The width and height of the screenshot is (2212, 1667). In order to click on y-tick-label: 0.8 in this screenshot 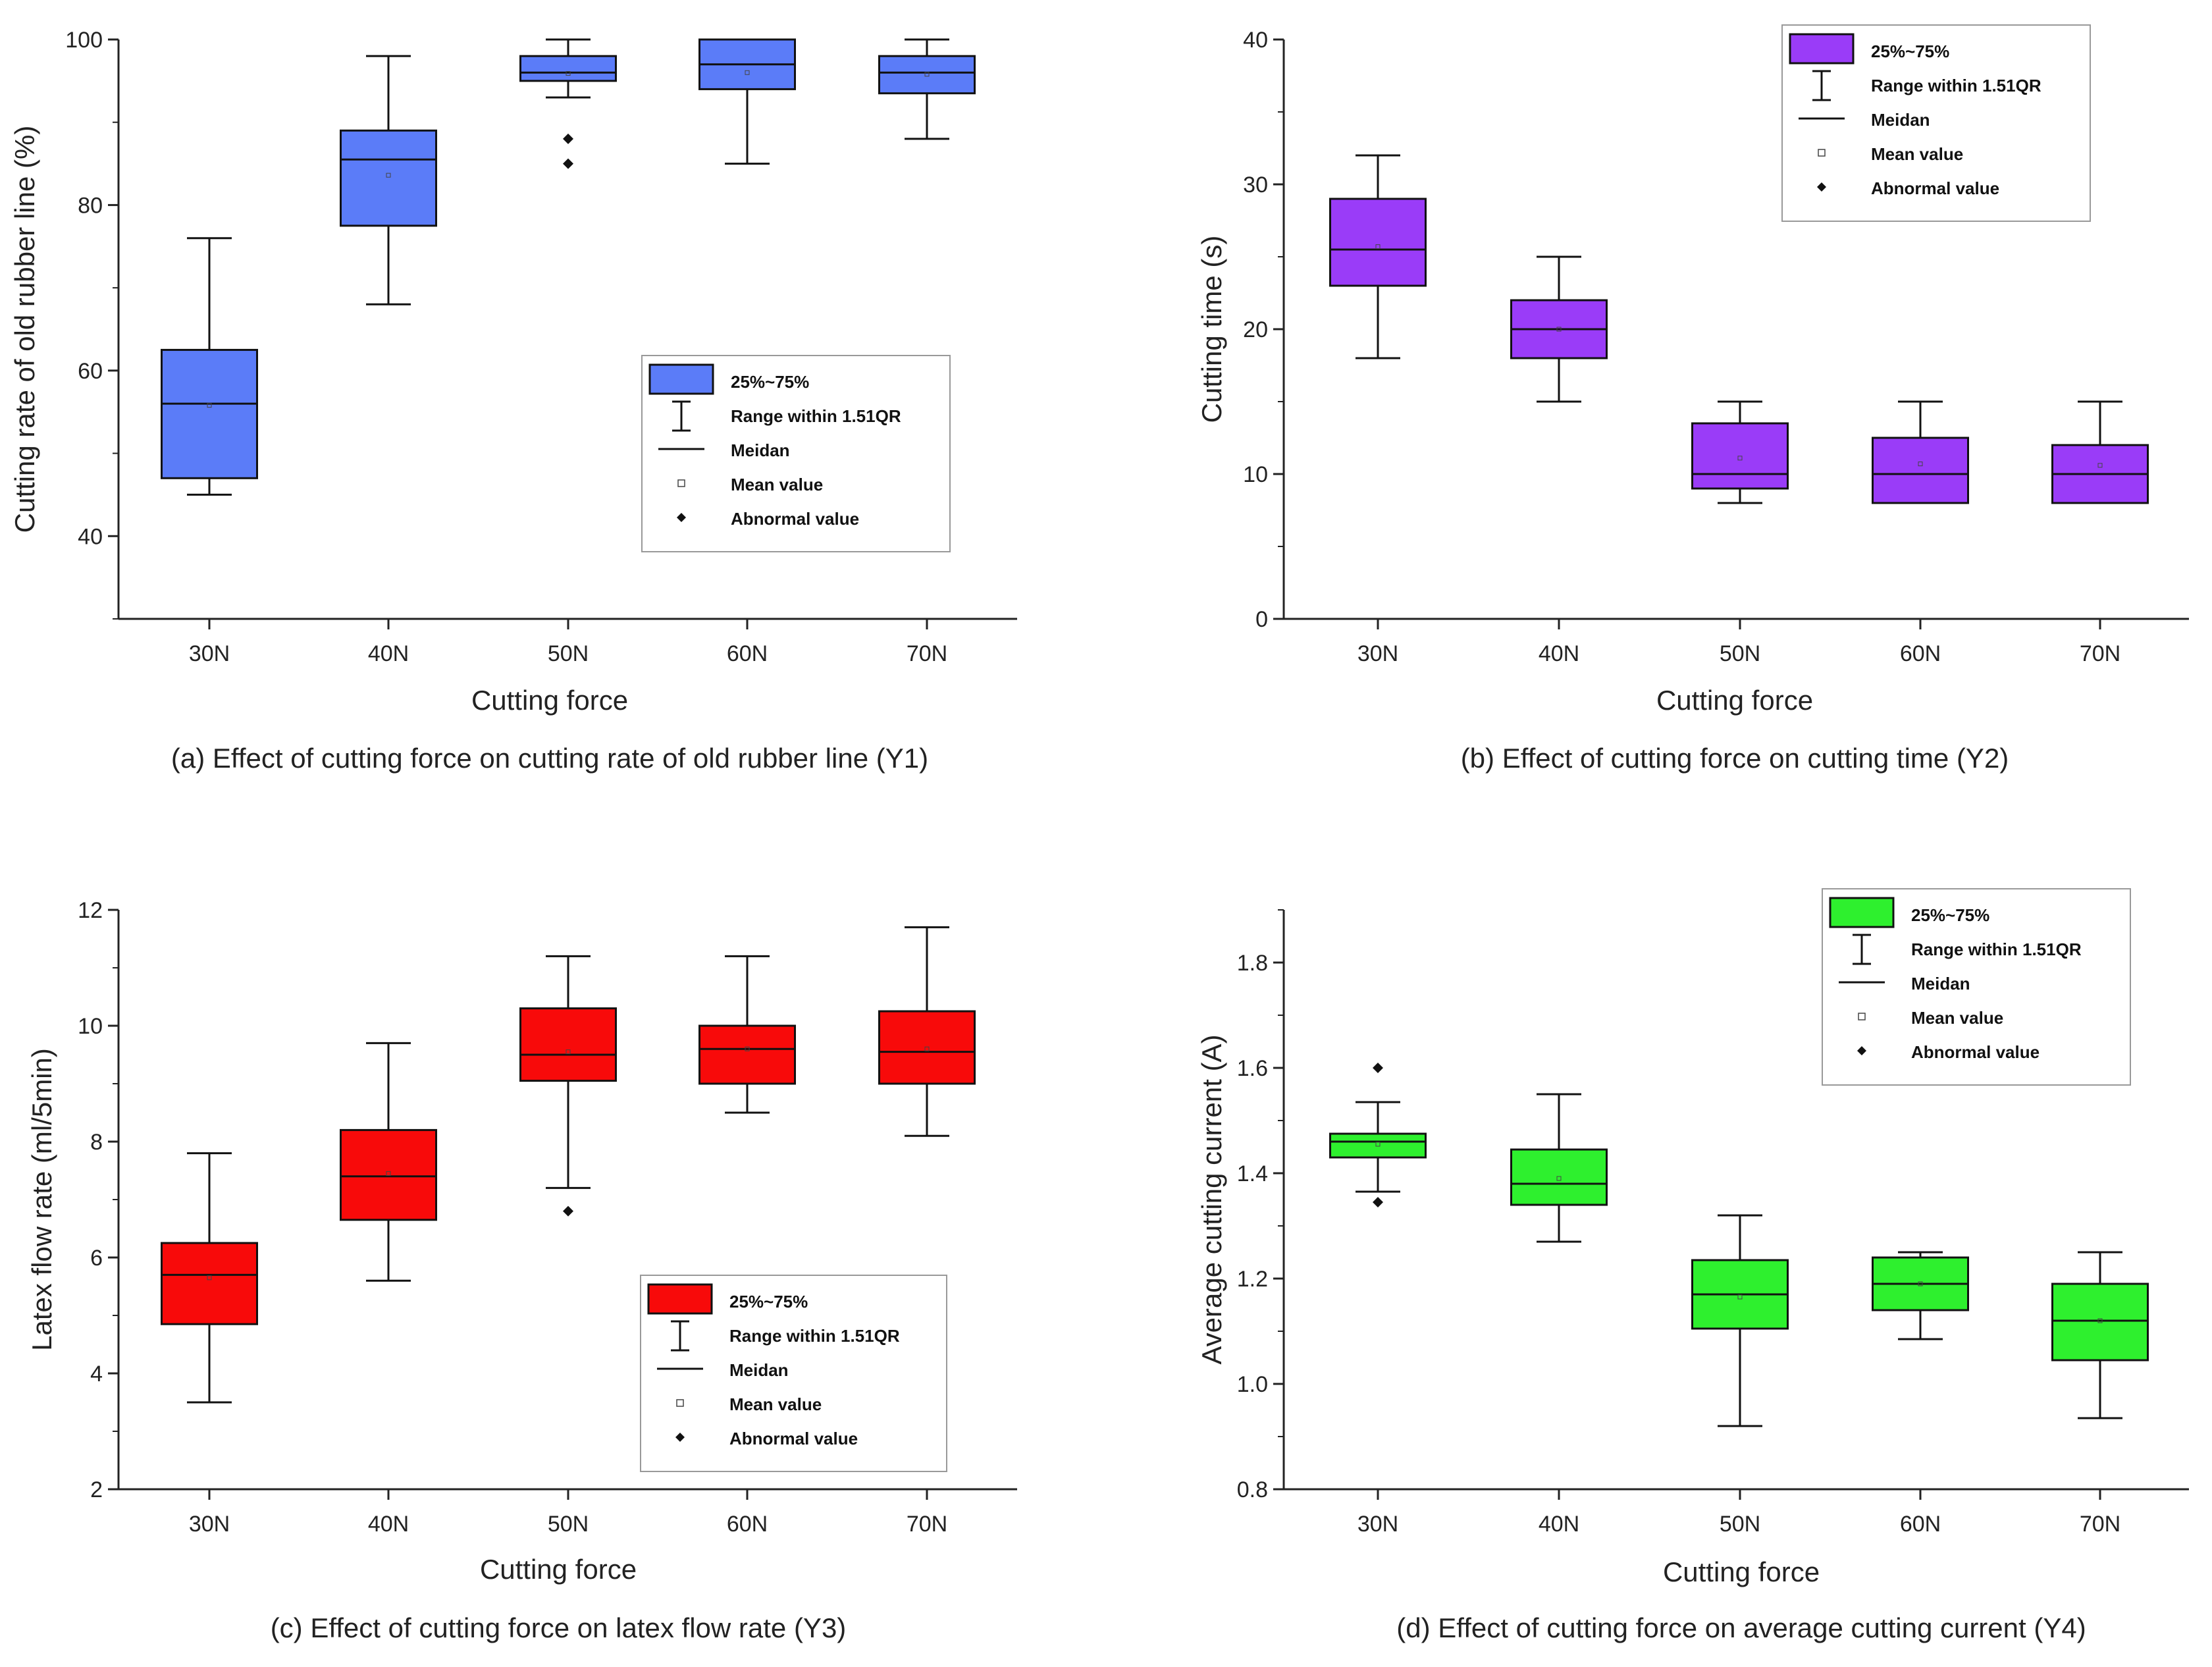, I will do `click(1252, 1489)`.